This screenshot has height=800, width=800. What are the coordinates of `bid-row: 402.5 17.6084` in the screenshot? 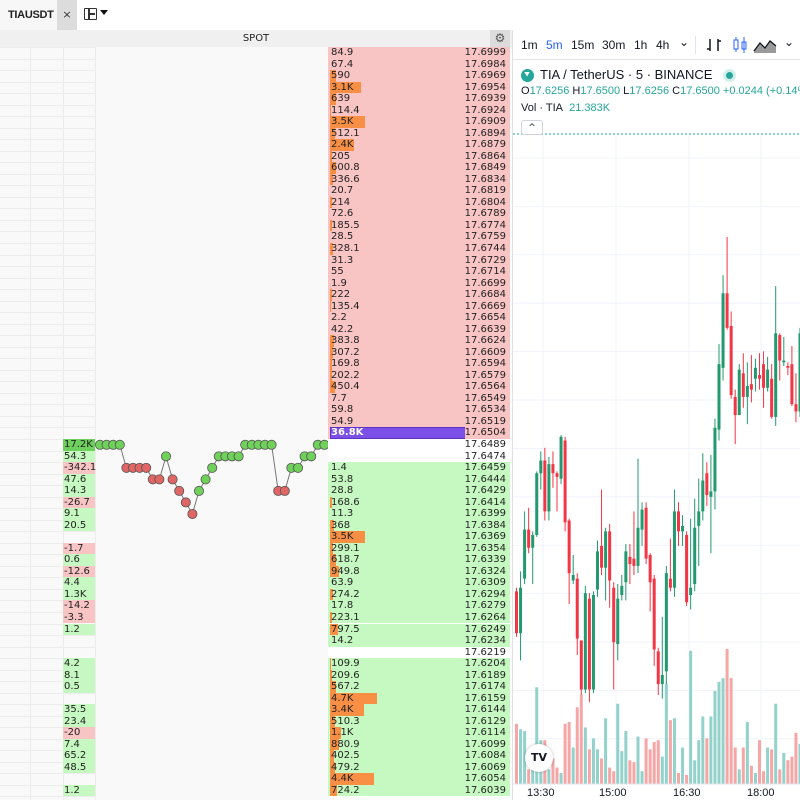 It's located at (419, 756).